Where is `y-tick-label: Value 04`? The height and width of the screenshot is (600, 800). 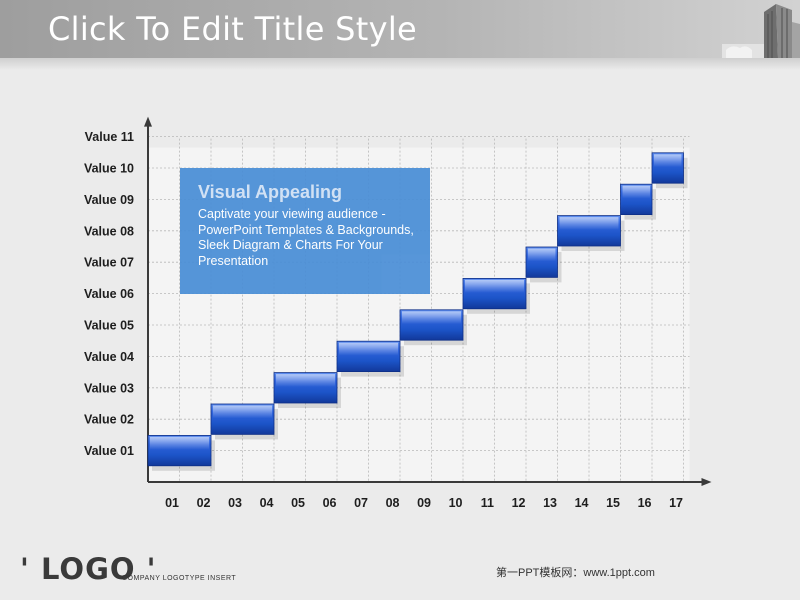 y-tick-label: Value 04 is located at coordinates (109, 357).